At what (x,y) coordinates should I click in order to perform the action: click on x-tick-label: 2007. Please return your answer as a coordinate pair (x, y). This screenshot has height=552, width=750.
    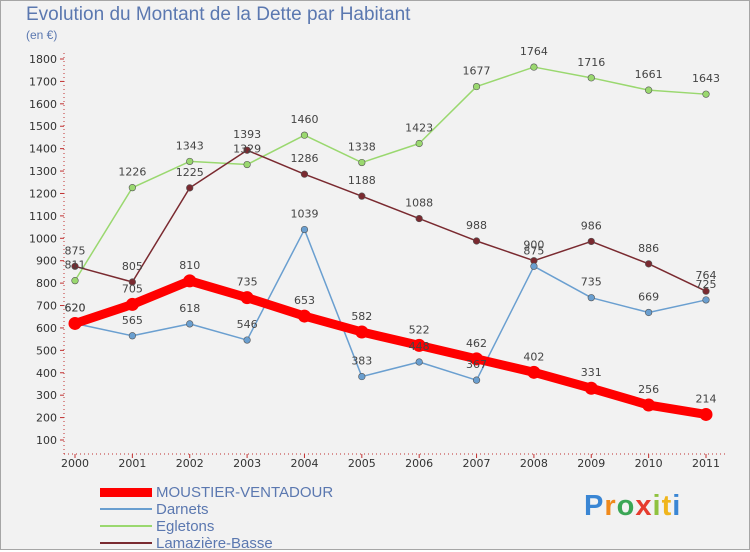
    Looking at the image, I should click on (477, 463).